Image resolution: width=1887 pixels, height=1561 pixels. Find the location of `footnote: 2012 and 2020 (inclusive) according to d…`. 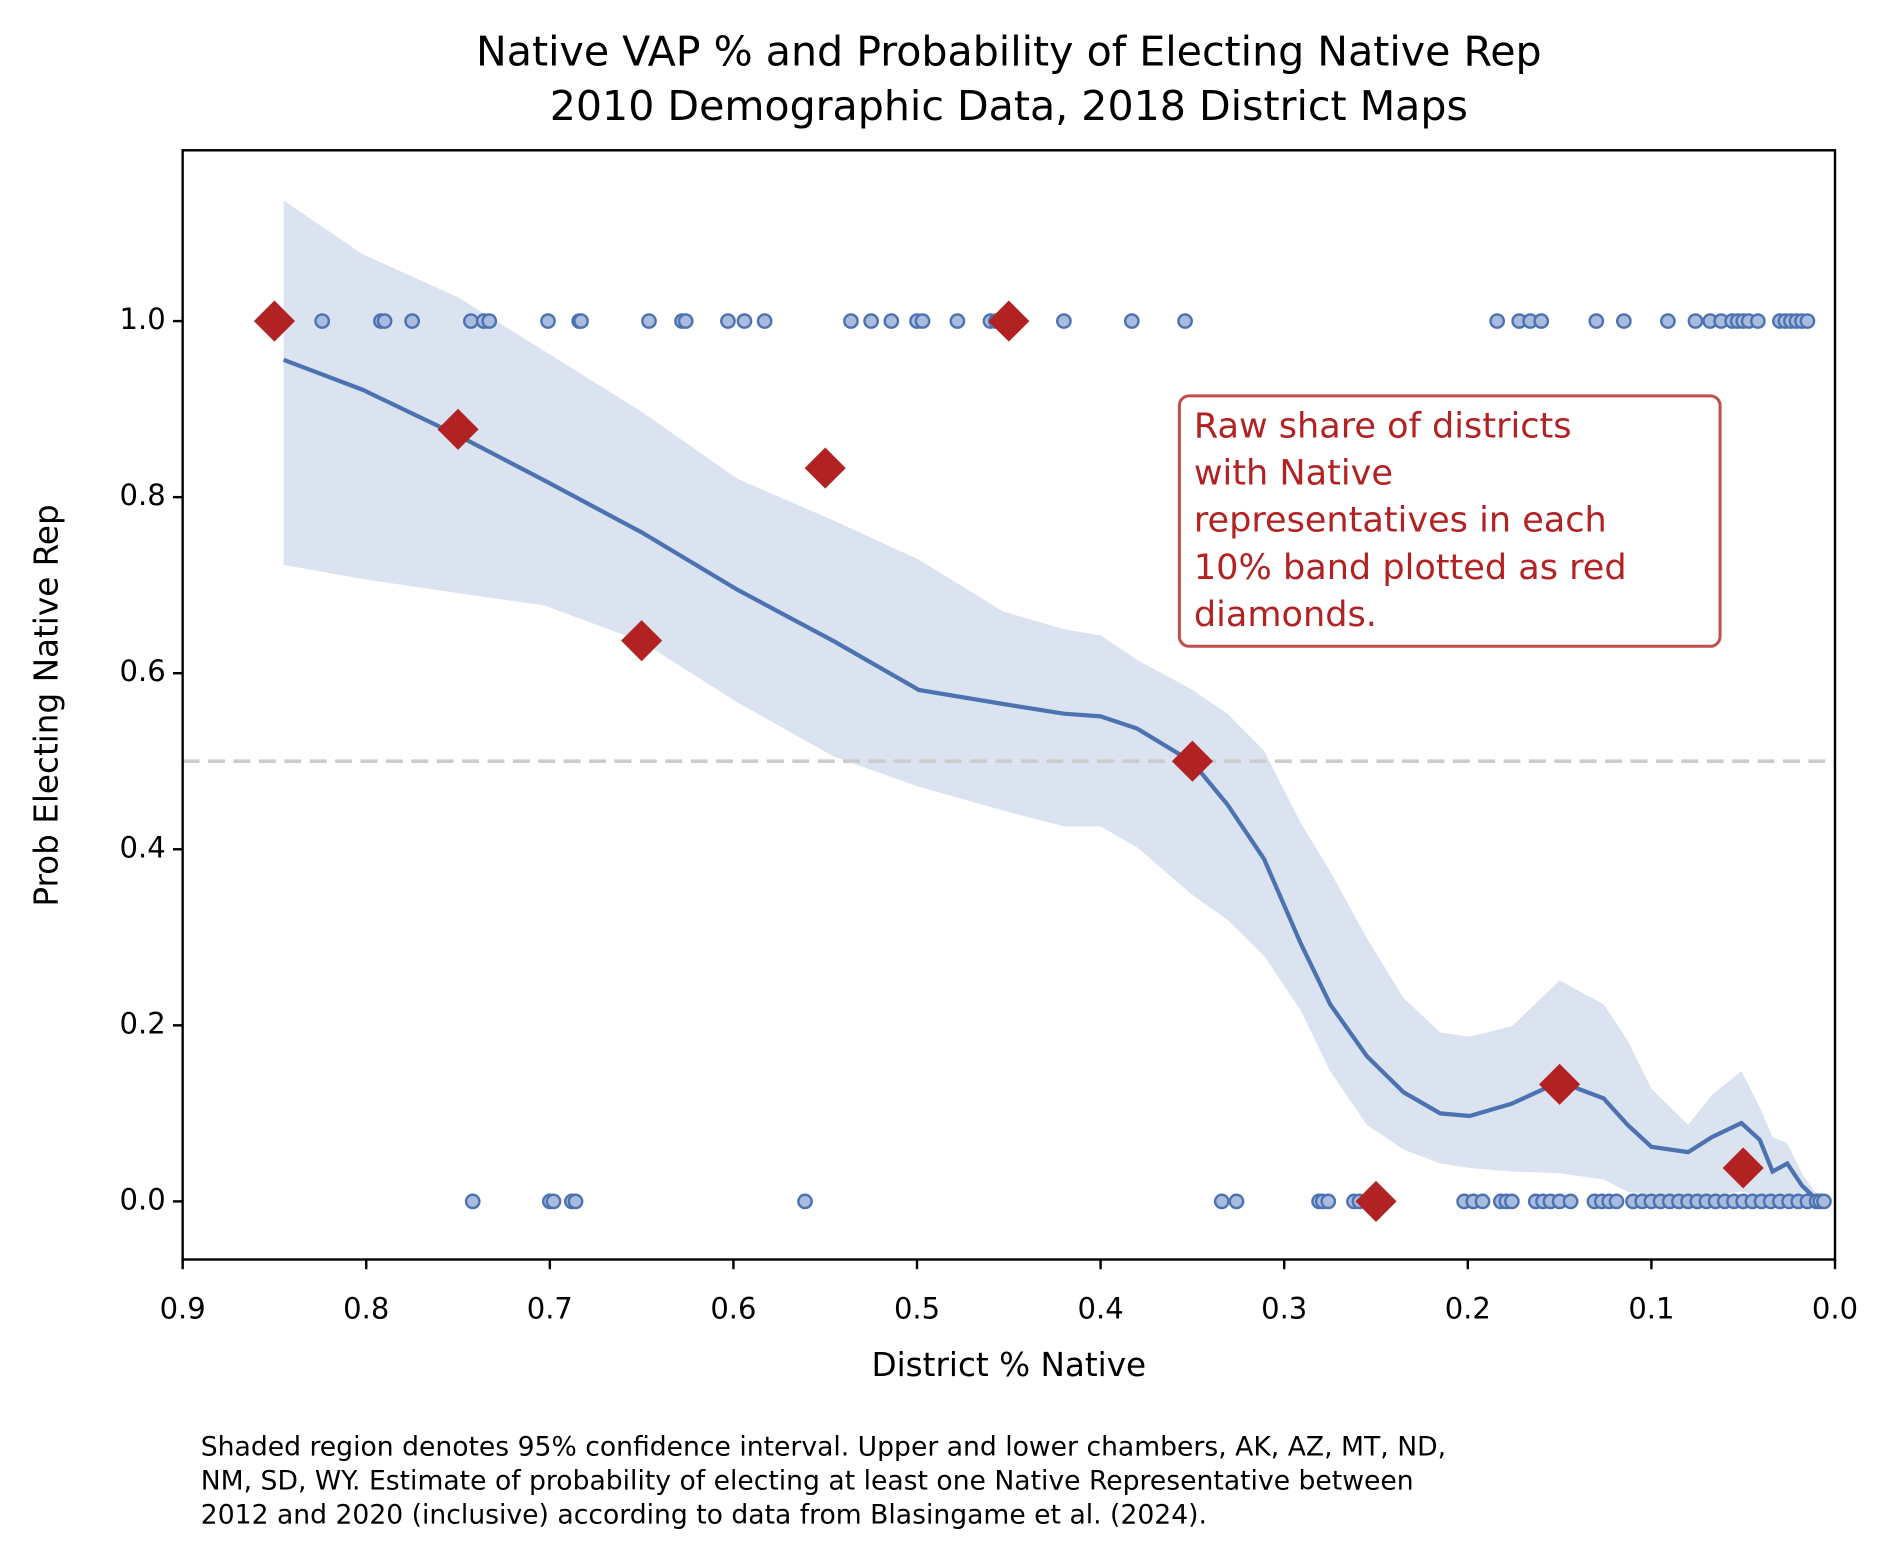

footnote: 2012 and 2020 (inclusive) according to d… is located at coordinates (704, 1514).